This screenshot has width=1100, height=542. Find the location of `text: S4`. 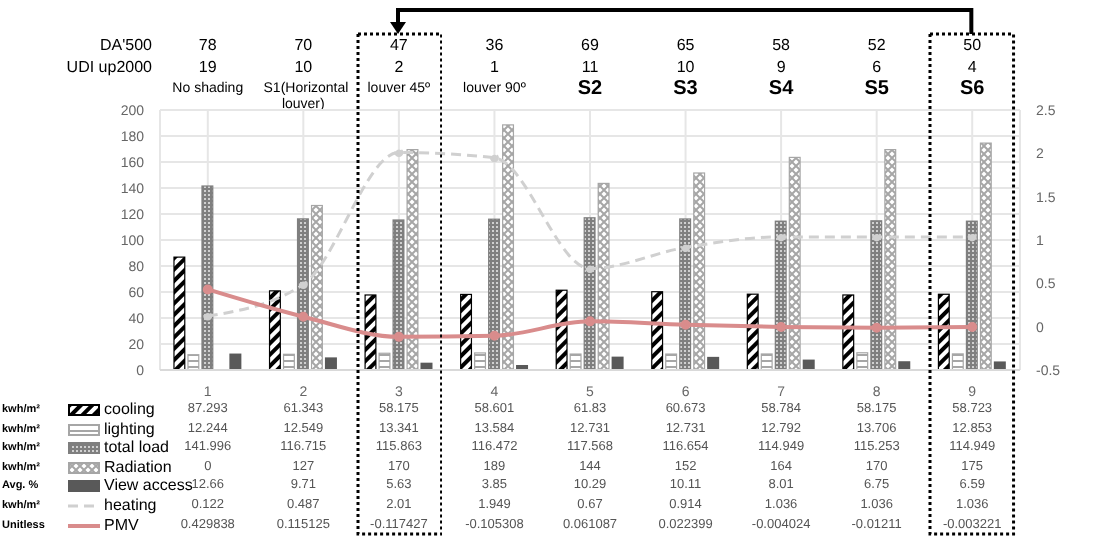

text: S4 is located at coordinates (781, 89).